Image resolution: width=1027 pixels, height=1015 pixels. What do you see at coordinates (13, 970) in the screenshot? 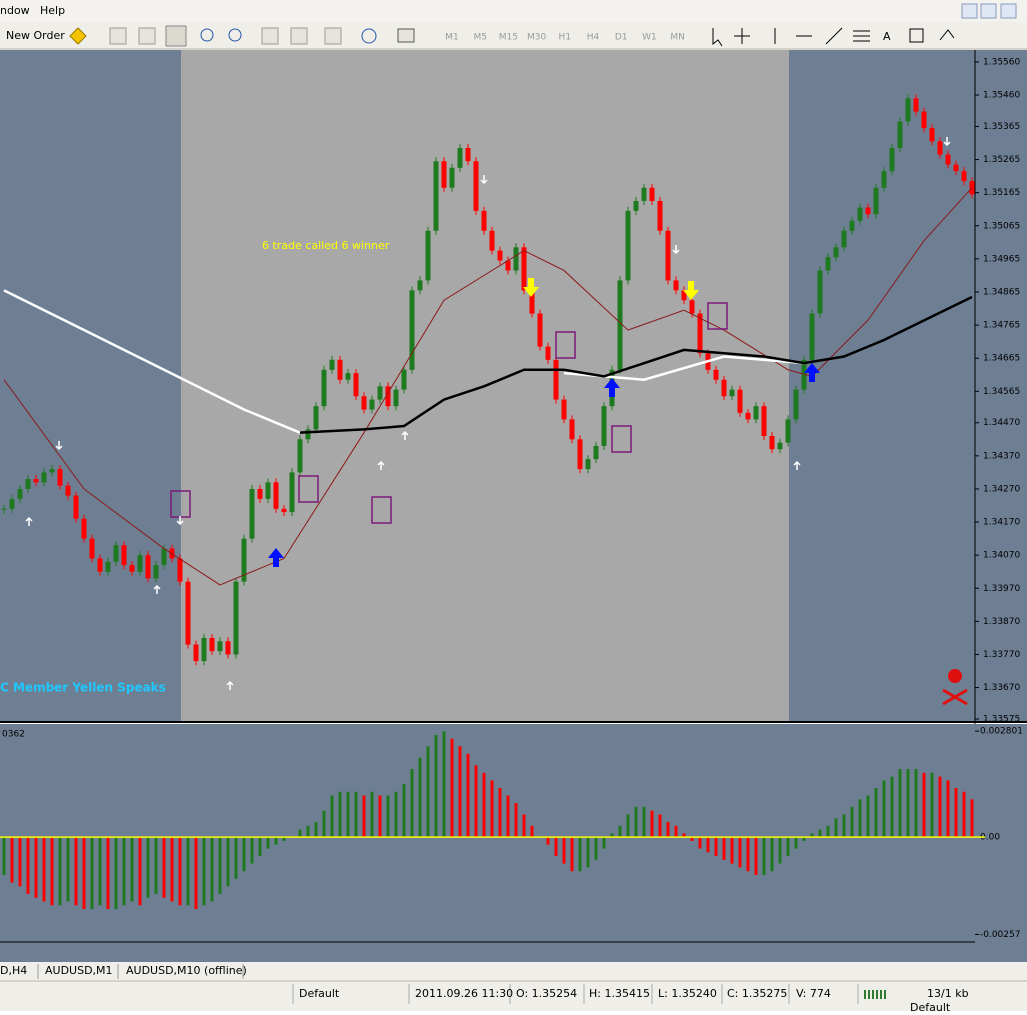
I see `chart-tab: D,H4` at bounding box center [13, 970].